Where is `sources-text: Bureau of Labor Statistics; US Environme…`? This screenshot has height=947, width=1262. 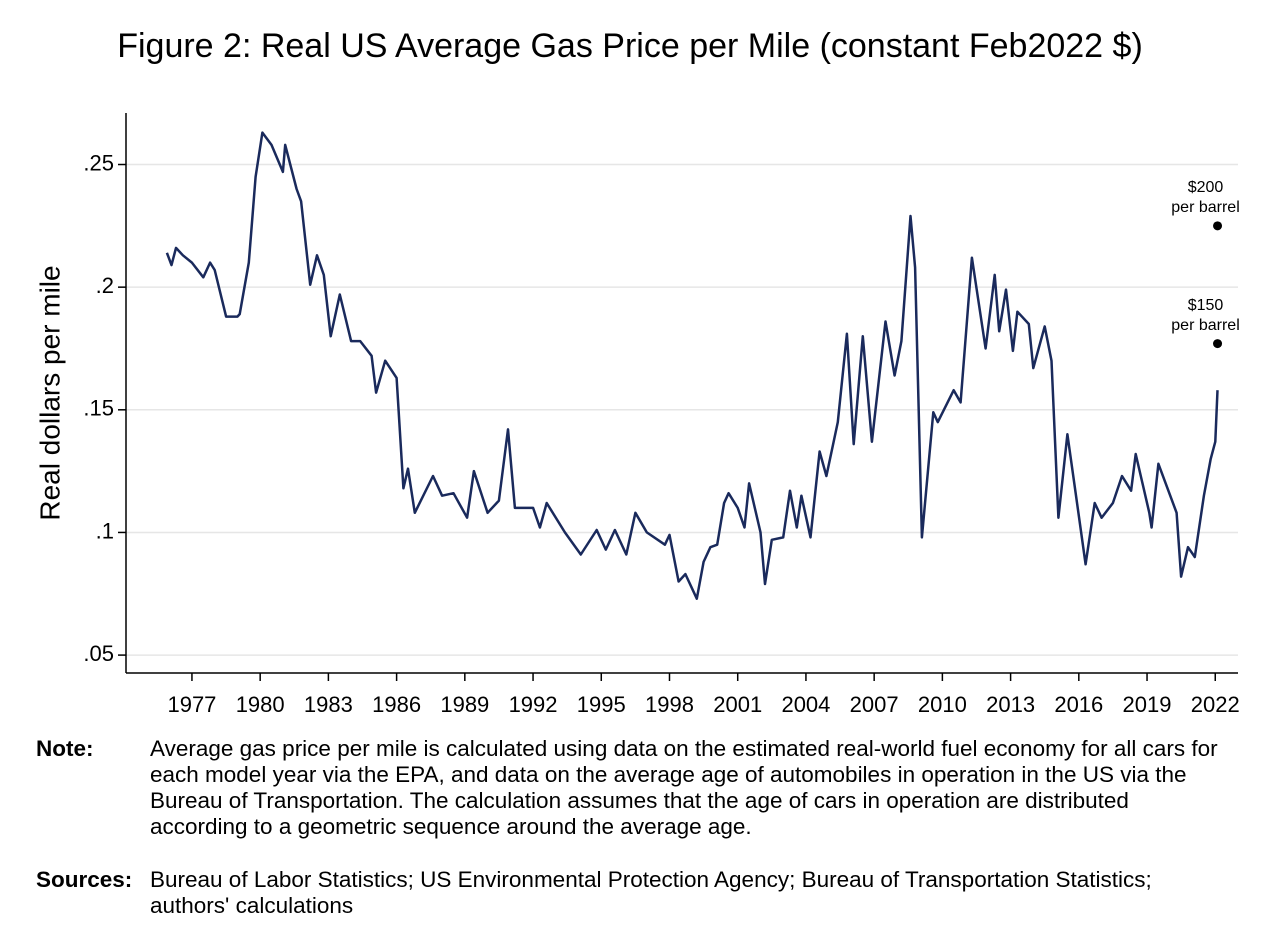 sources-text: Bureau of Labor Statistics; US Environme… is located at coordinates (651, 892).